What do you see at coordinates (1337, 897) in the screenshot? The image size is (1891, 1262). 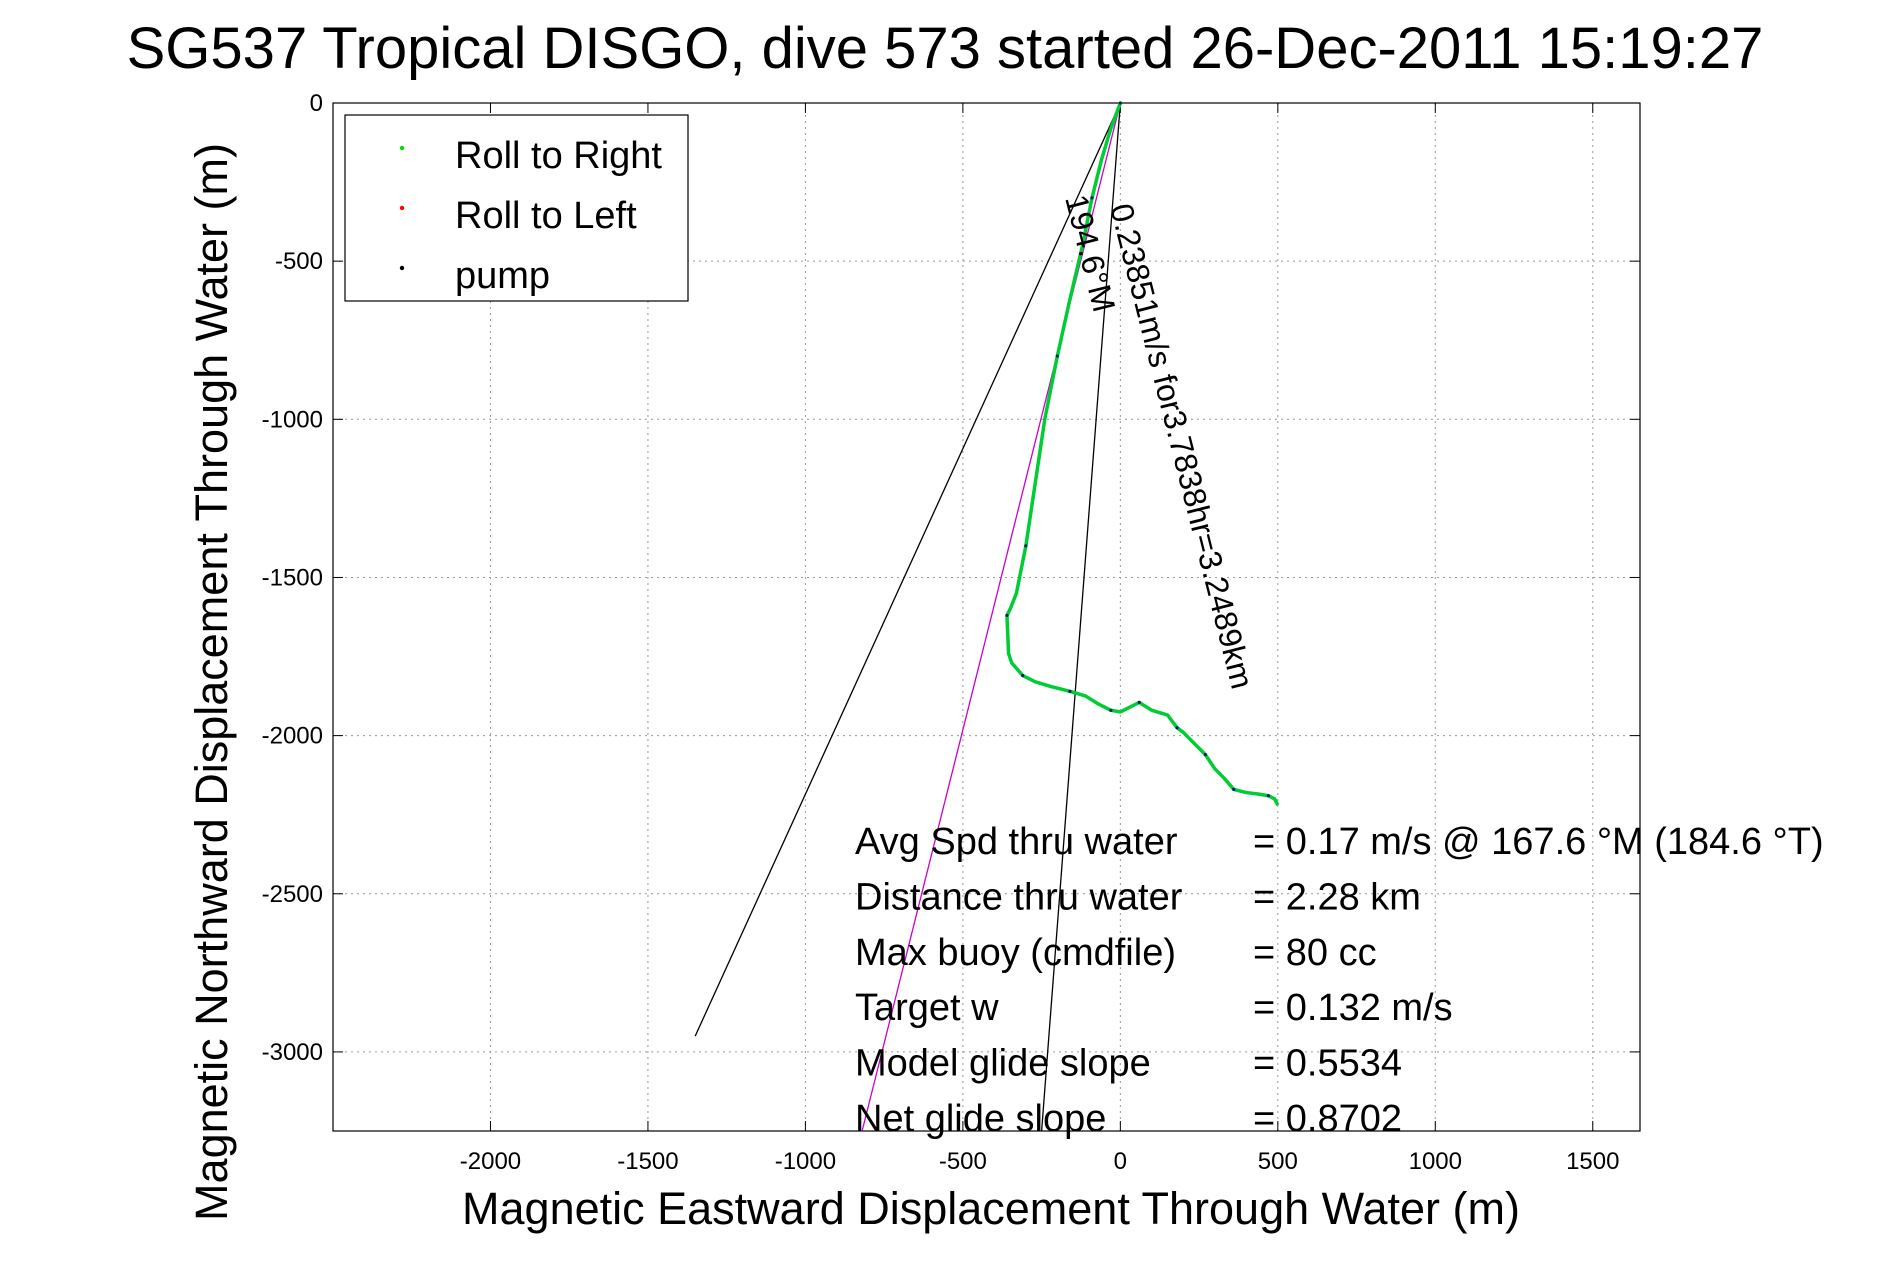 I see `stat-value: = 2.28 km` at bounding box center [1337, 897].